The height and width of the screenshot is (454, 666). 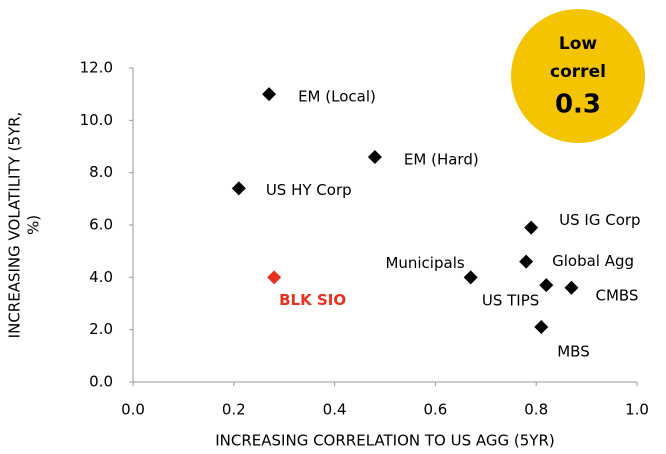 What do you see at coordinates (637, 410) in the screenshot?
I see `x-tick-label: 1.0` at bounding box center [637, 410].